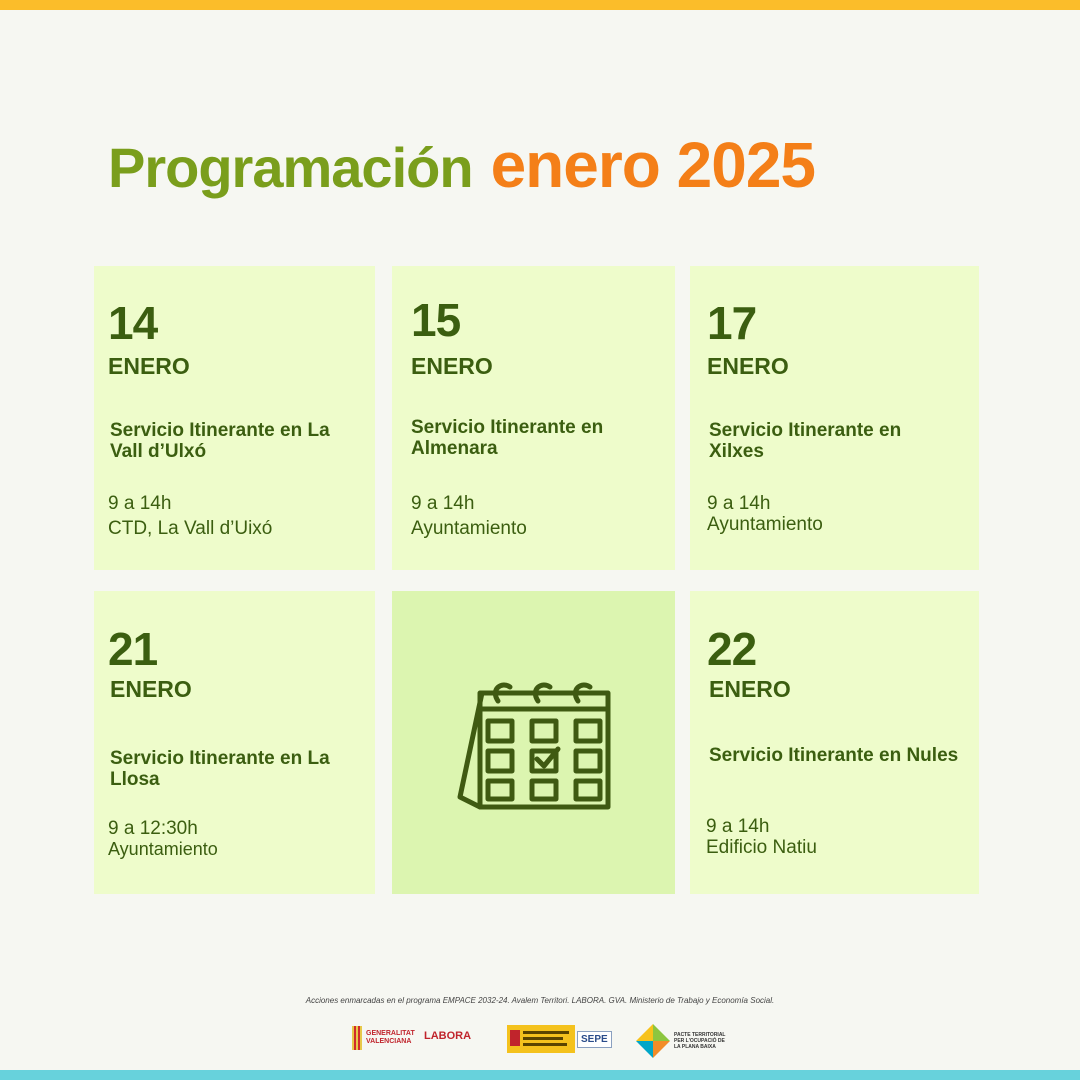 The height and width of the screenshot is (1080, 1080). What do you see at coordinates (834, 755) in the screenshot?
I see `event-service: Servicio Itinerante en Nules` at bounding box center [834, 755].